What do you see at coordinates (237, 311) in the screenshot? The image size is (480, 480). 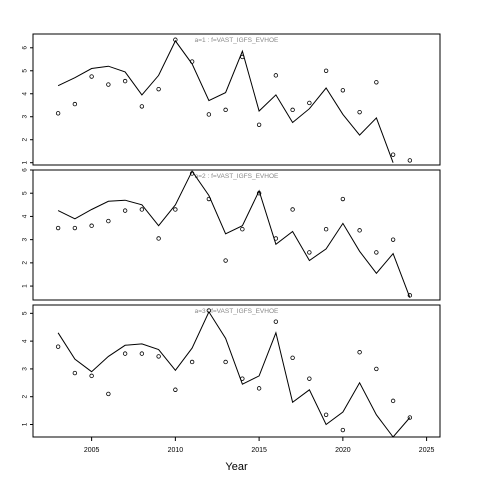 I see `panel-label-3: a=3 : f=VAST_IGFS_EVHOE` at bounding box center [237, 311].